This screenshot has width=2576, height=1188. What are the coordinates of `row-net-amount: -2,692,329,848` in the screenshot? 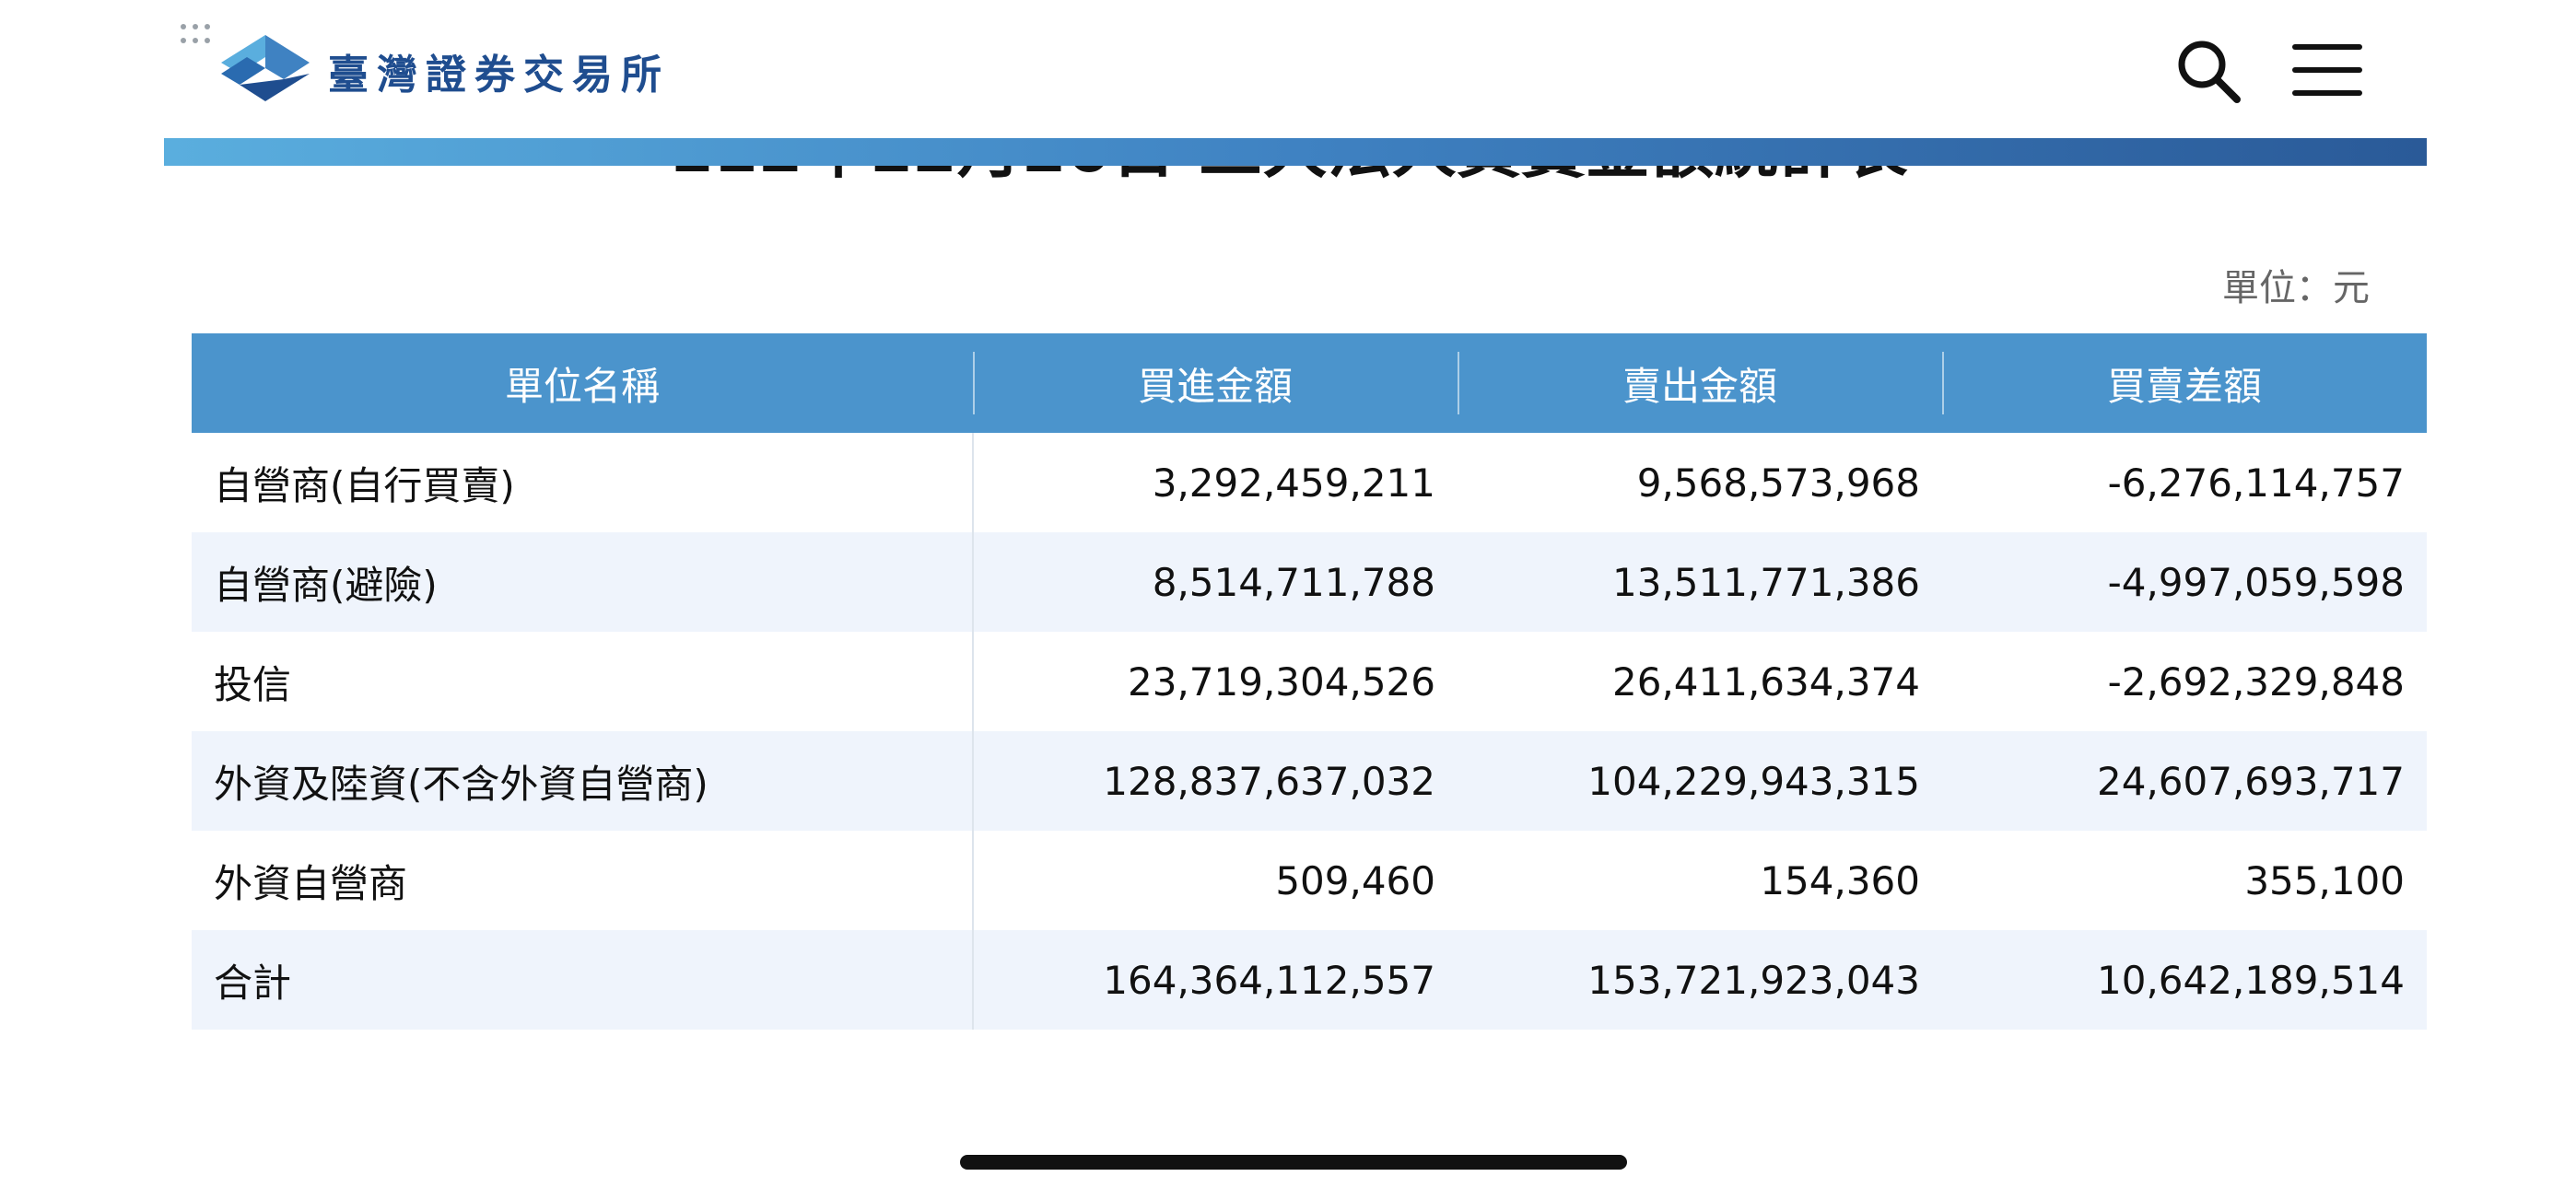 It's located at (2256, 681).